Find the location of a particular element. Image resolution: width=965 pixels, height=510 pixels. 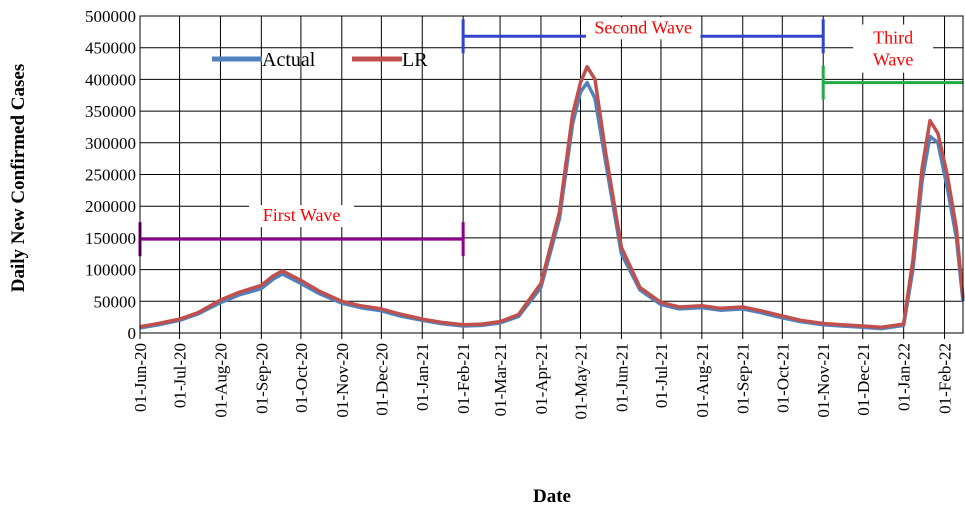

chart-legend: Actual LR is located at coordinates (320, 60).